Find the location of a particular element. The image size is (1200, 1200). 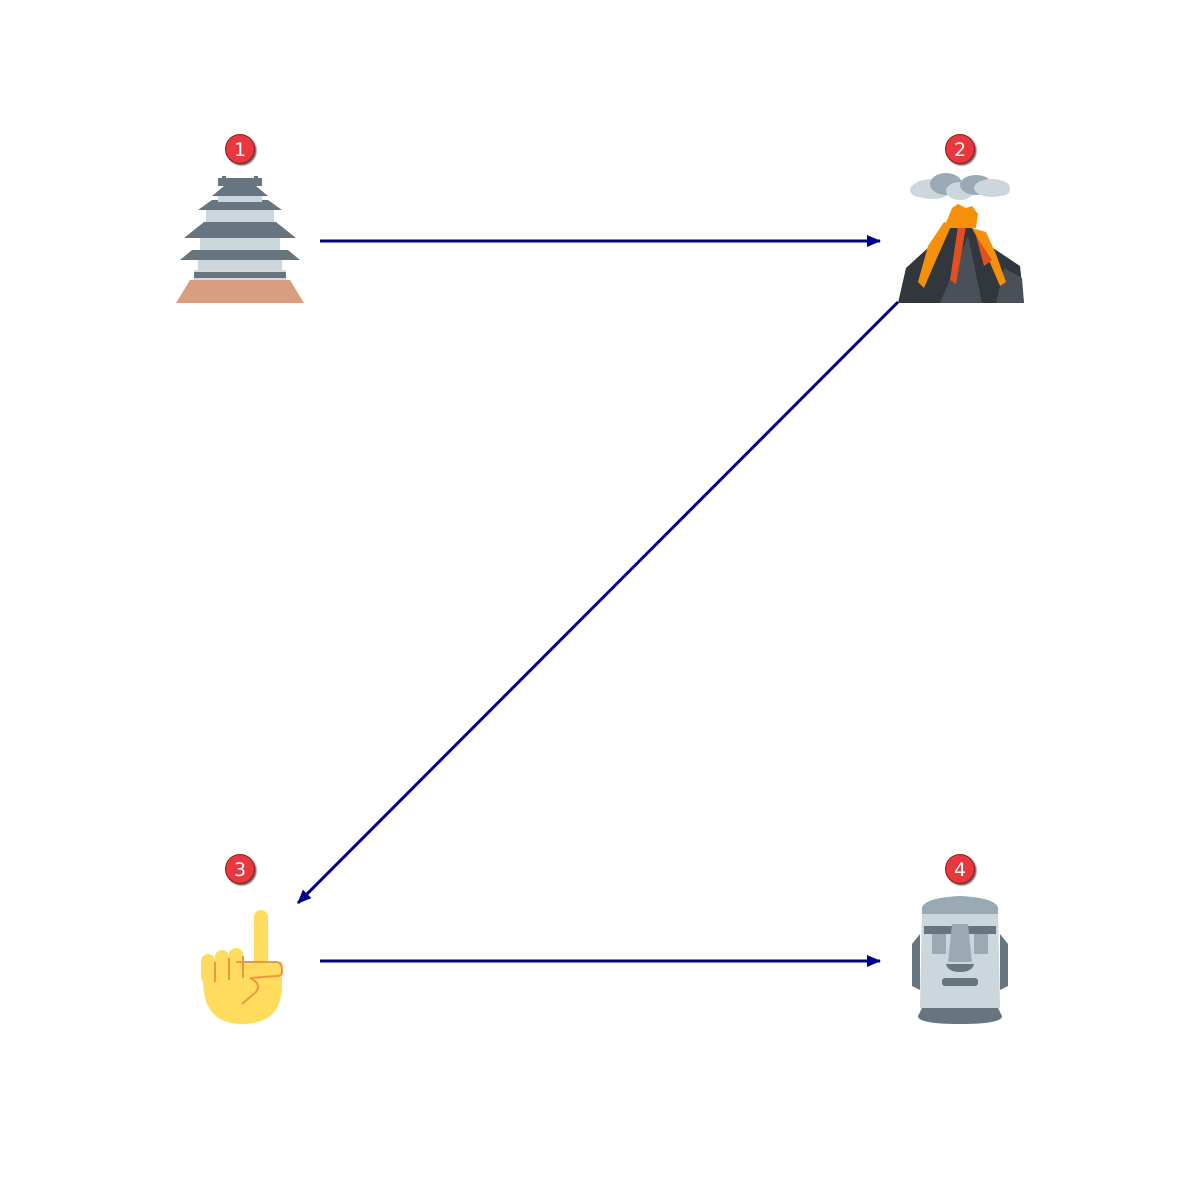

japanese-castle-icon is located at coordinates (240, 239).